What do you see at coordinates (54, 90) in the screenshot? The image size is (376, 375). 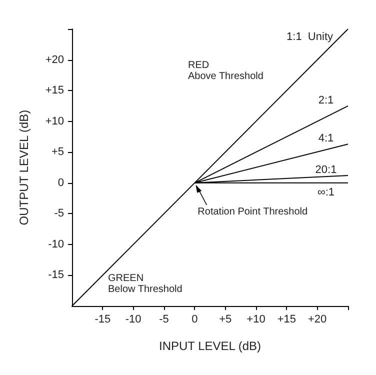 I see `y-tick-label: +15` at bounding box center [54, 90].